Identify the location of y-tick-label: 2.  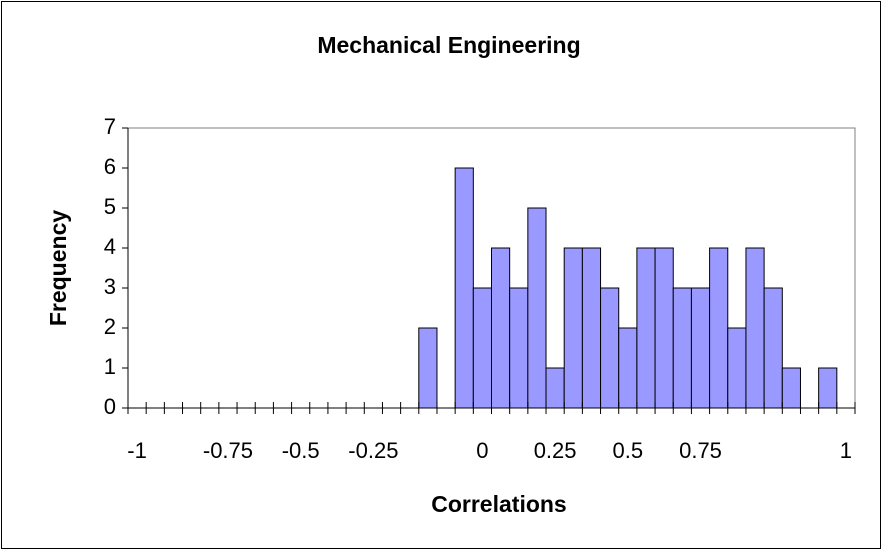
(110, 326).